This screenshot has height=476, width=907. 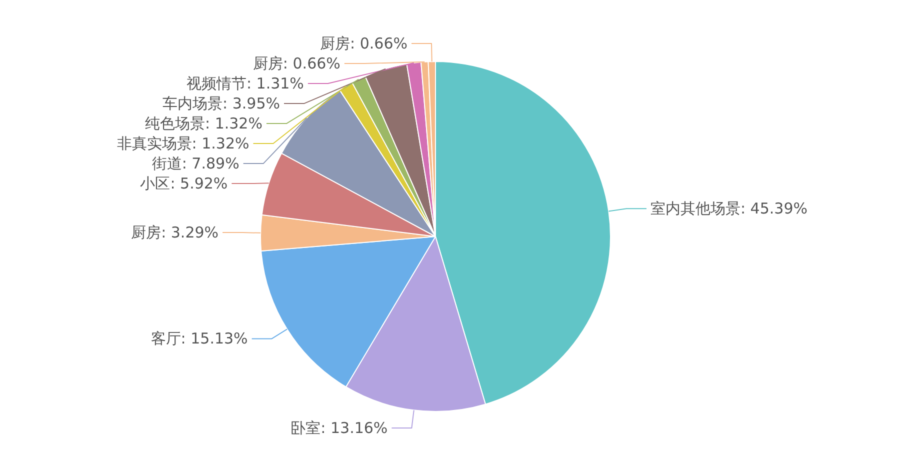 I want to click on slice-label: 街道: 7.89%, so click(x=196, y=163).